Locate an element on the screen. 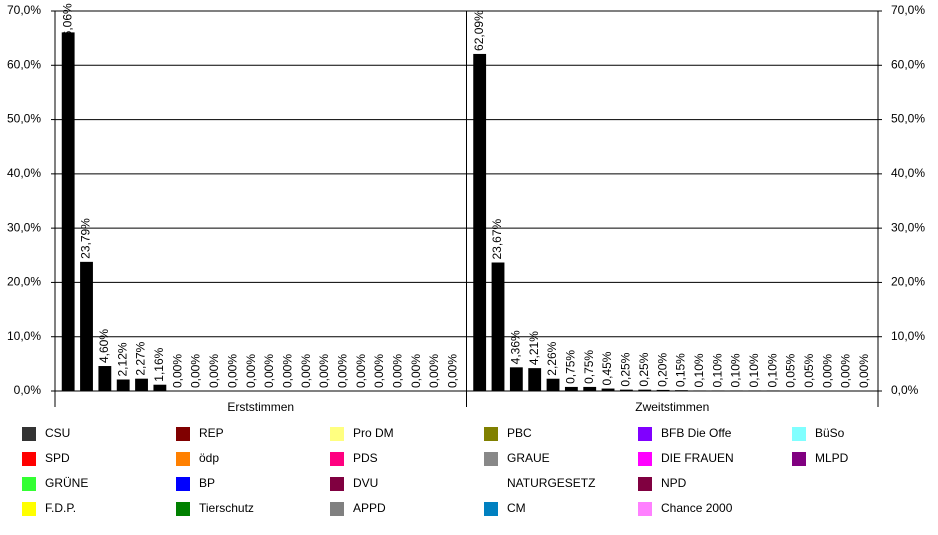  y-tick-label: 30,0% is located at coordinates (24, 227).